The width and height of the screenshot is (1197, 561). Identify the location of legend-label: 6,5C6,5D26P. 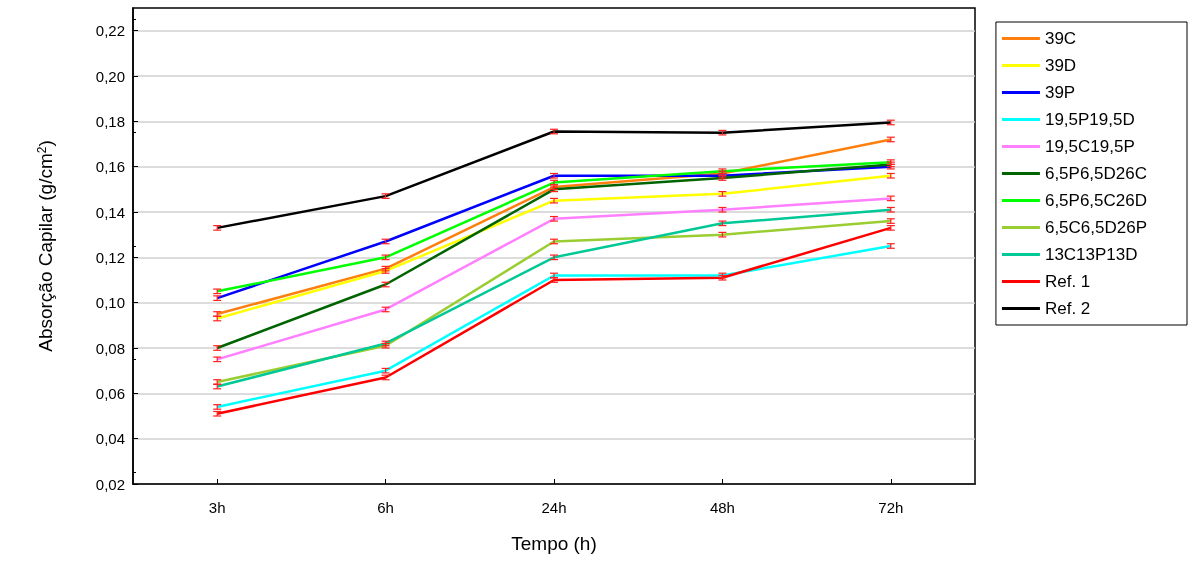
(1096, 227).